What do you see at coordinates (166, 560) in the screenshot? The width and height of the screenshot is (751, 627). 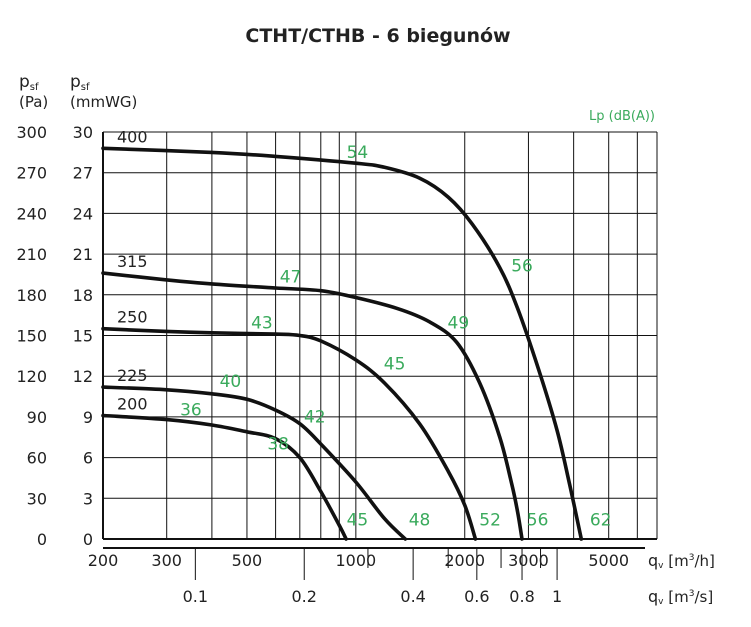 I see `x-tick-label-m3h: 300` at bounding box center [166, 560].